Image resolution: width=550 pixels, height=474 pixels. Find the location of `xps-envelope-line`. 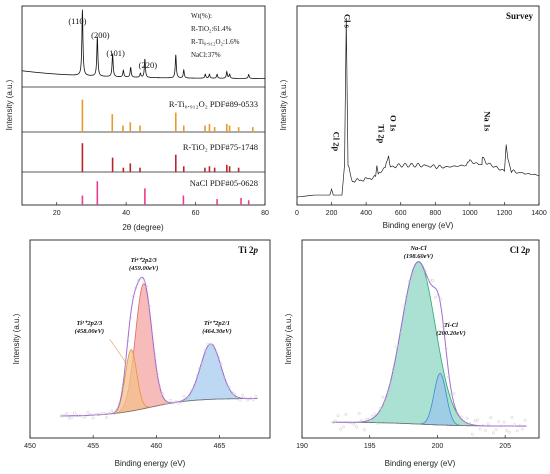

xps-envelope-line is located at coordinates (429, 344).